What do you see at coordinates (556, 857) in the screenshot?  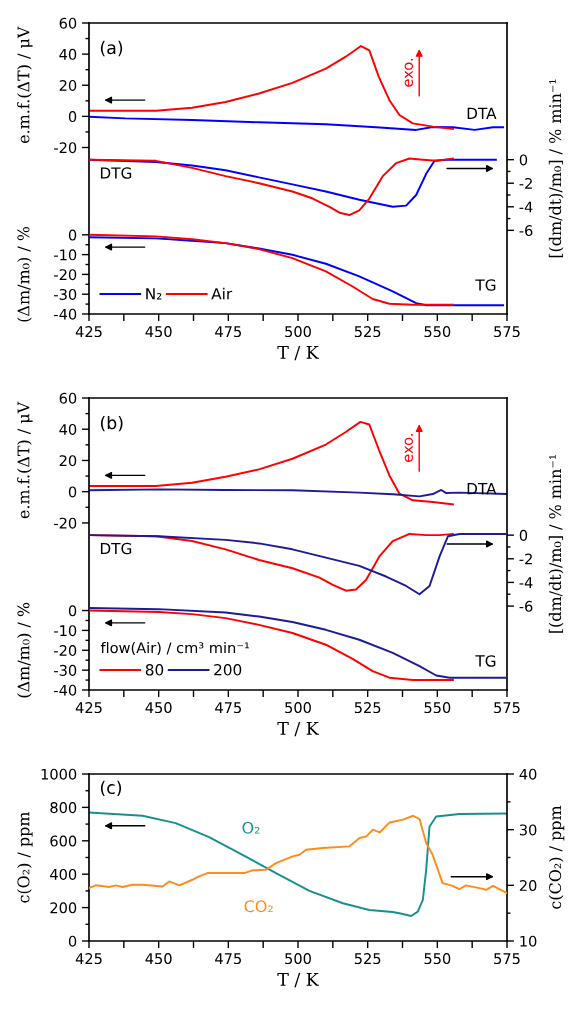 I see `y2-axis-title: c(CO₂) / ppm` at bounding box center [556, 857].